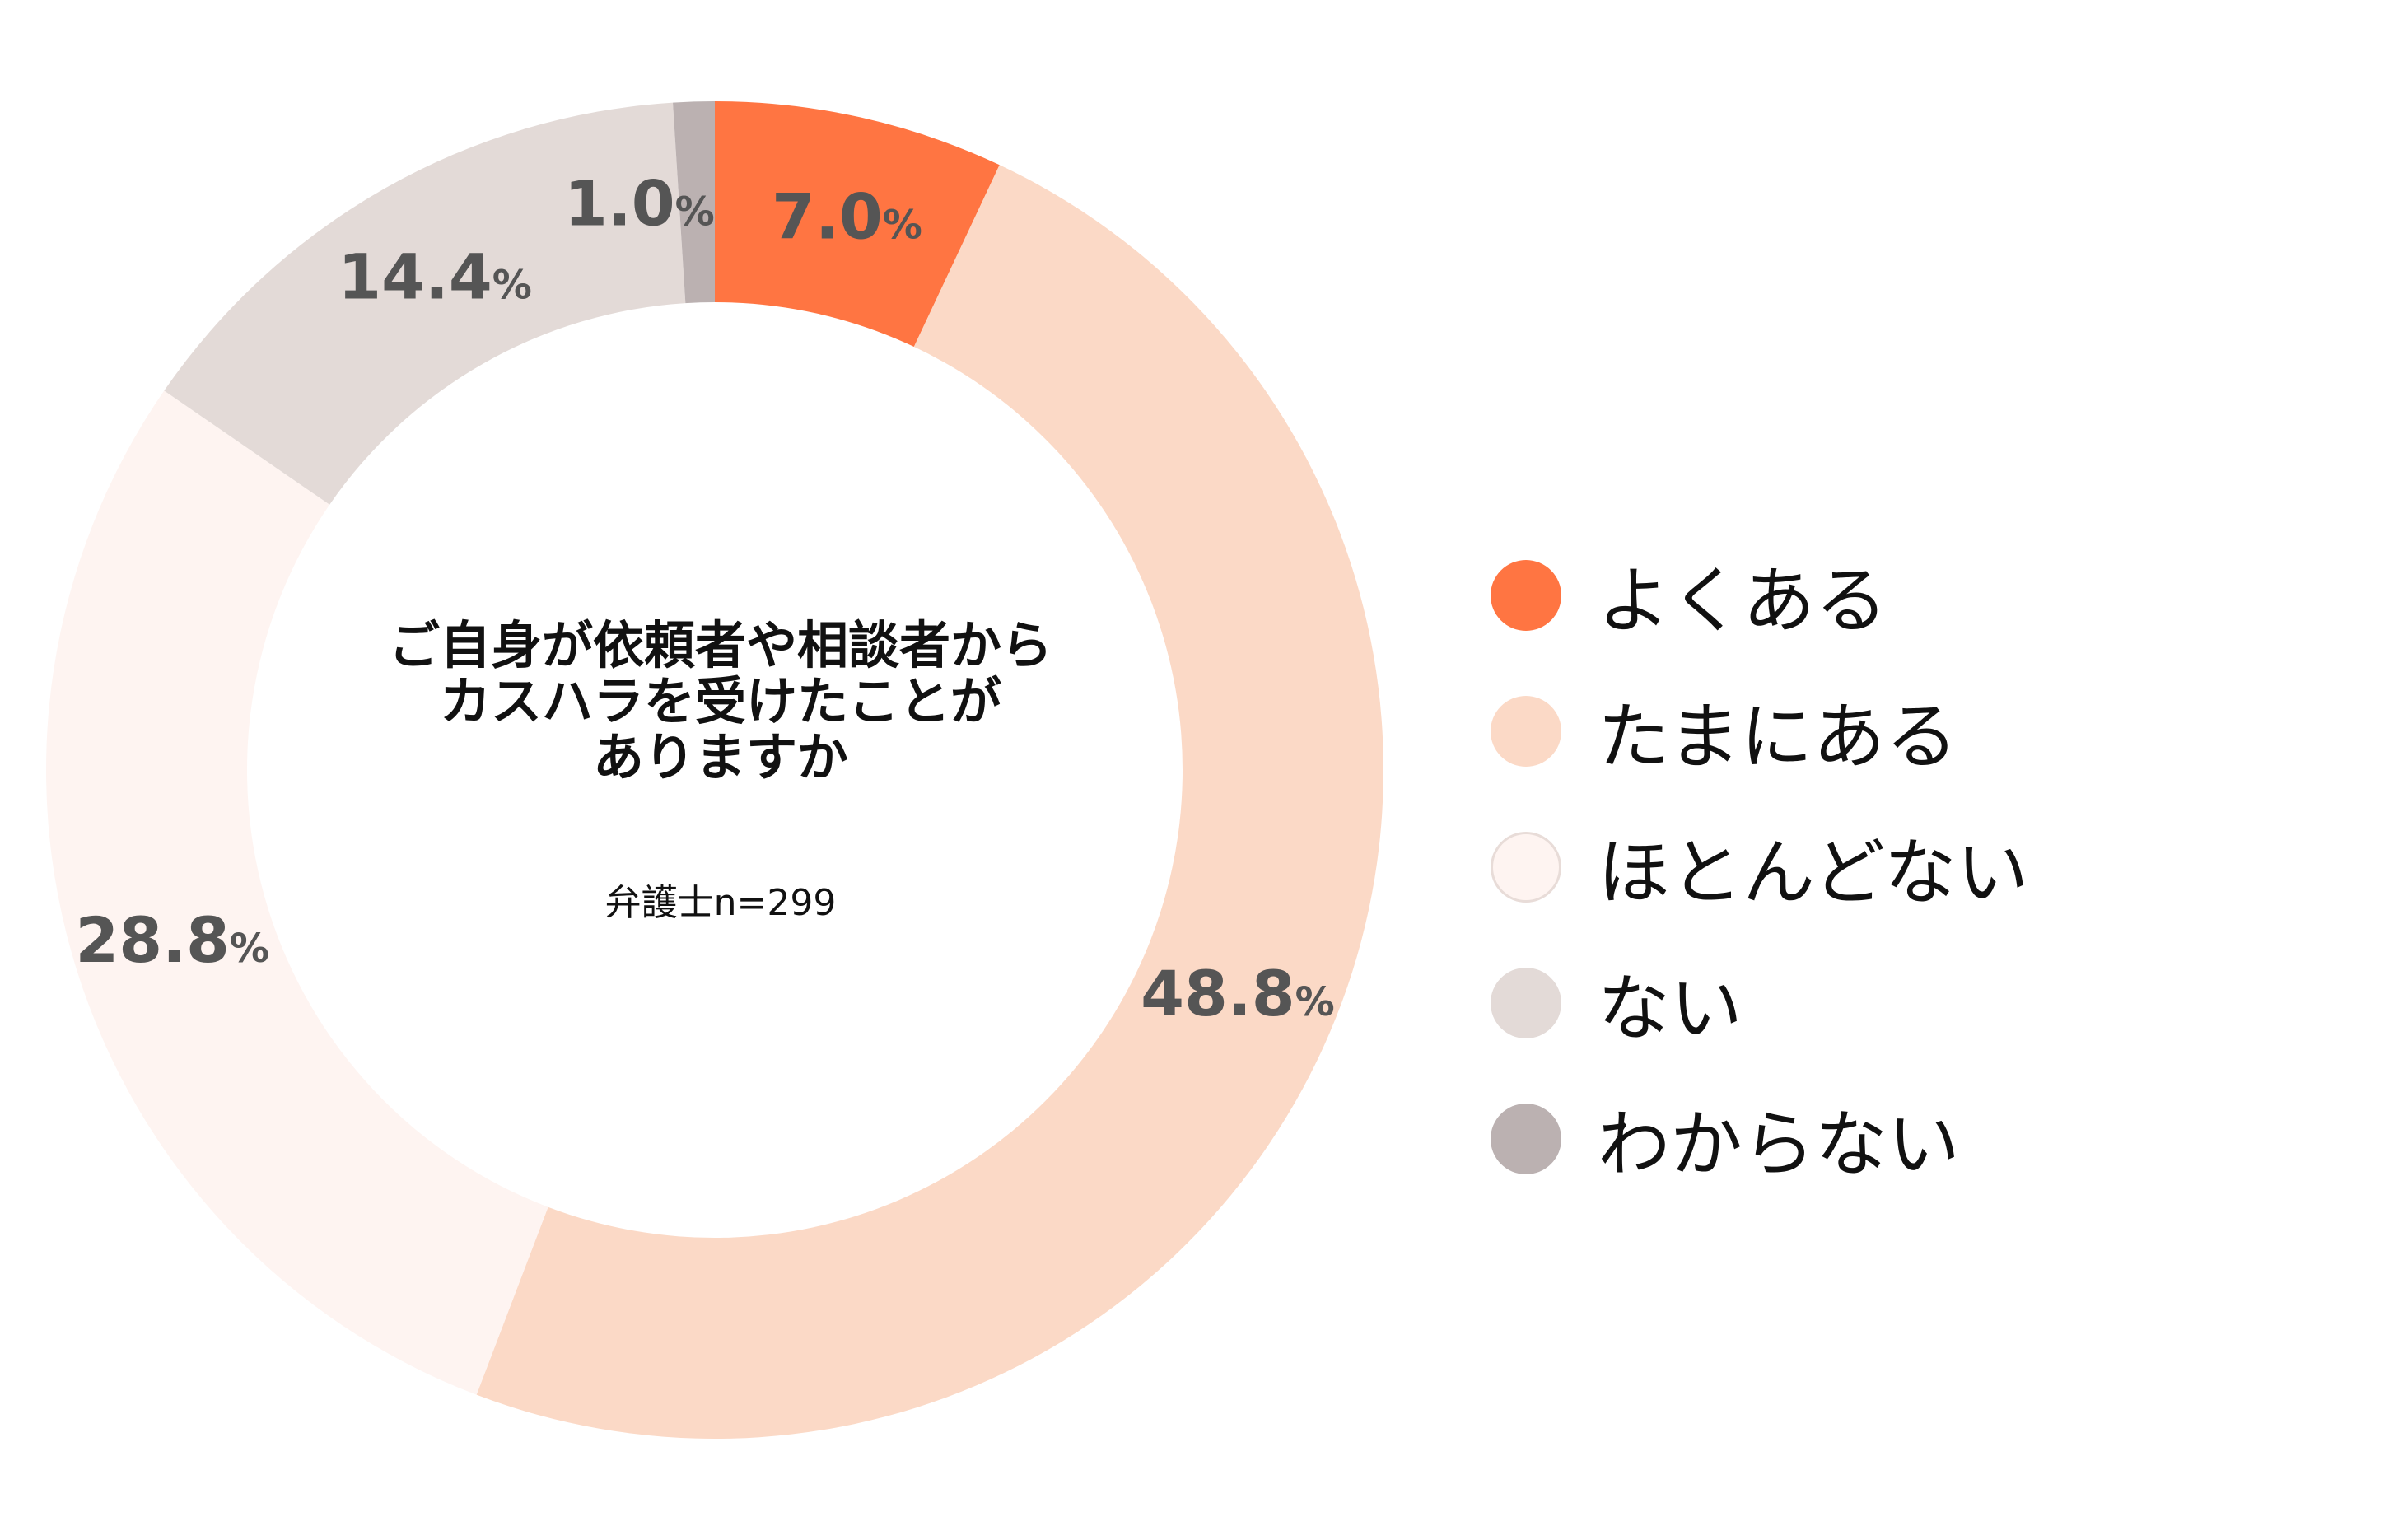 Image resolution: width=2389 pixels, height=1540 pixels. I want to click on legend-label-unknown: わからない, so click(1779, 1144).